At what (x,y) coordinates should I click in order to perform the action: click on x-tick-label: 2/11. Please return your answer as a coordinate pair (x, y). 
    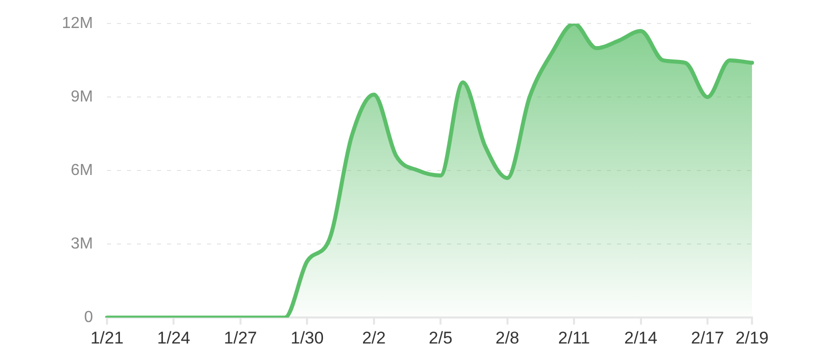
    Looking at the image, I should click on (574, 338).